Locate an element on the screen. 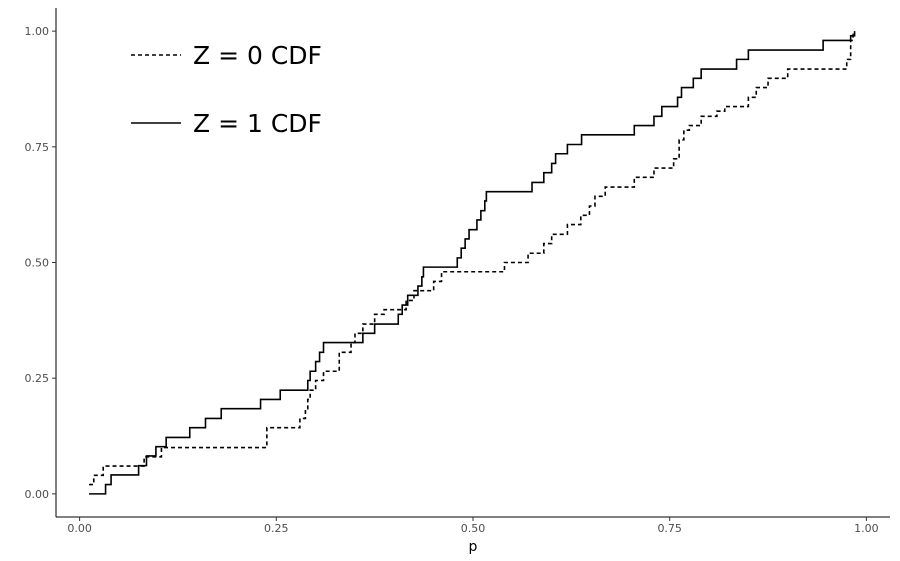  x-tick-label: 0.00 is located at coordinates (79, 528).